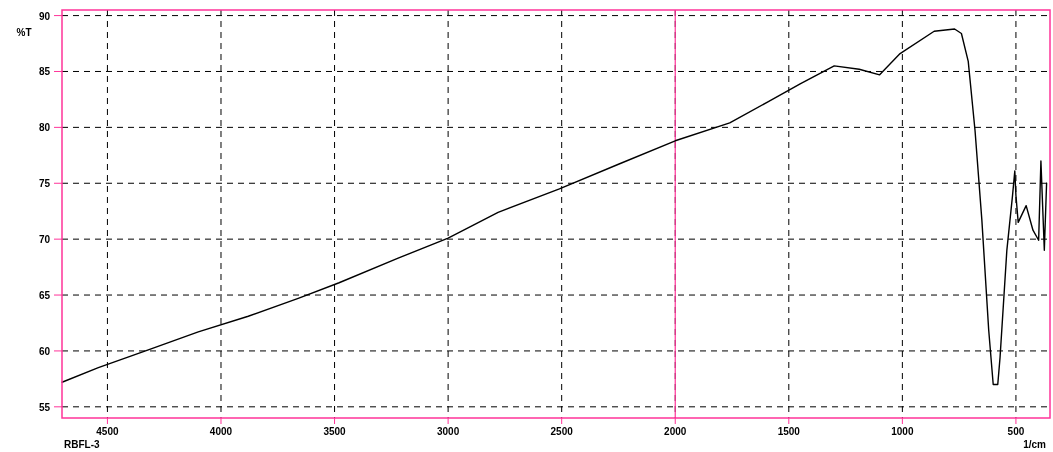 The image size is (1053, 452). I want to click on y-tick-label: 80, so click(44, 128).